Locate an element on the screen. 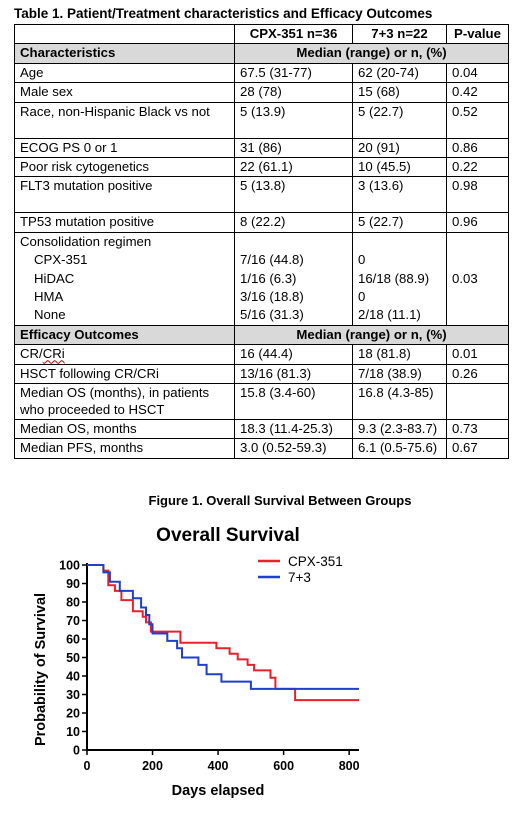 The image size is (520, 816). table-row: Age 67.5 (31-77) 62 (20-74) 0.04 is located at coordinates (261, 73).